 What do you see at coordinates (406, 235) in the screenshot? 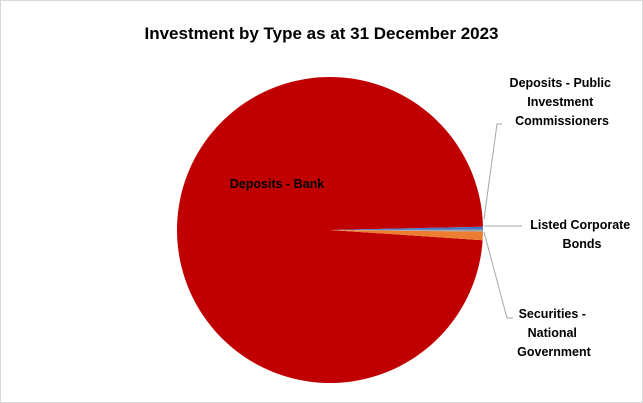
I see `pie-slice-securities-national-government` at bounding box center [406, 235].